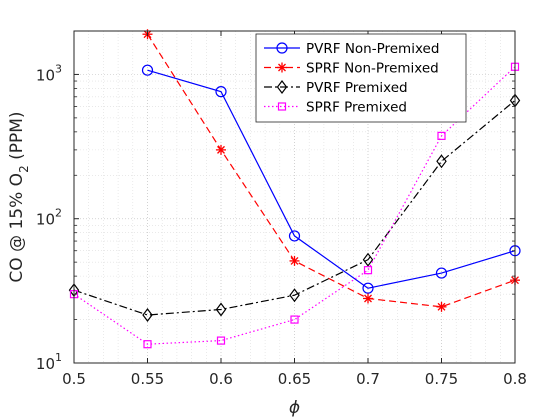  What do you see at coordinates (282, 48) in the screenshot?
I see `legend-marker-circle` at bounding box center [282, 48].